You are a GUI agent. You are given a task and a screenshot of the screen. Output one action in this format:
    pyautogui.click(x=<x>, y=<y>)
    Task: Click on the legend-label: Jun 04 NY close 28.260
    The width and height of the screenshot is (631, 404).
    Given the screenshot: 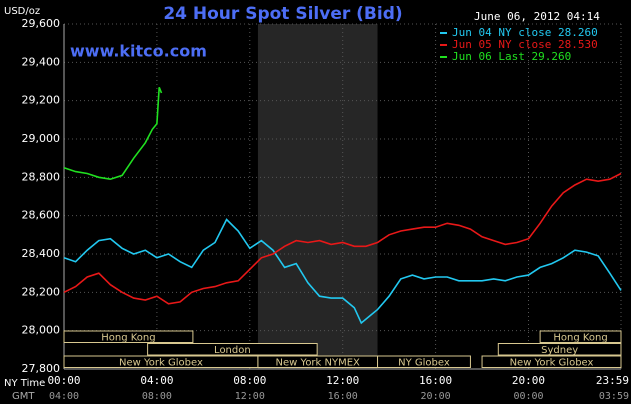 What is the action you would take?
    pyautogui.click(x=525, y=32)
    